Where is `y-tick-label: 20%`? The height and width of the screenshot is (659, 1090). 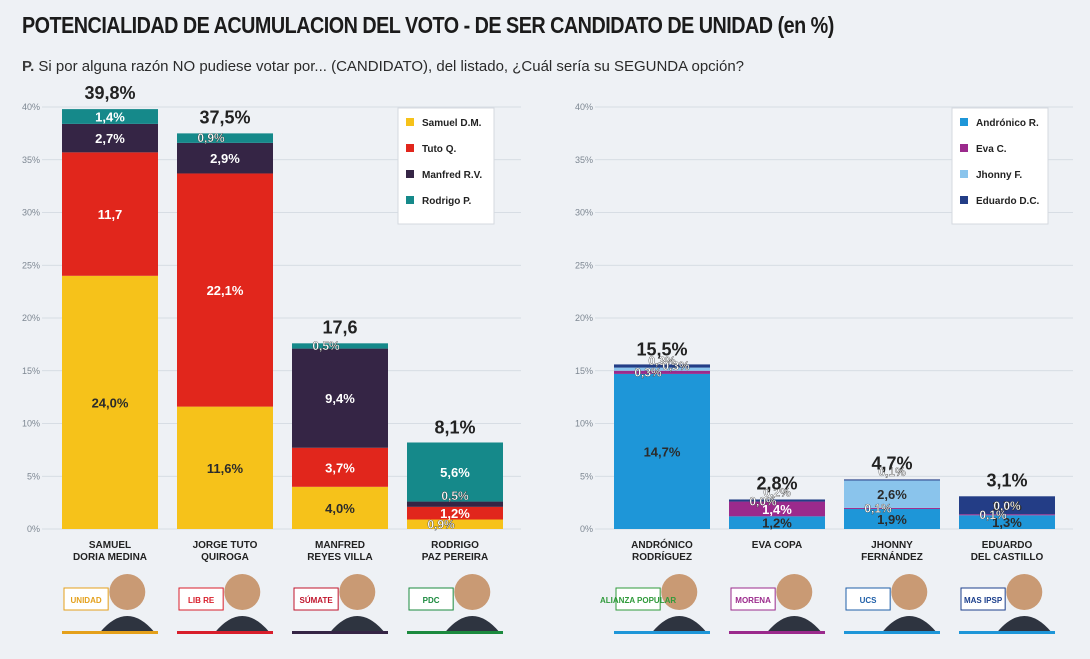
y-tick-label: 20% is located at coordinates (584, 318).